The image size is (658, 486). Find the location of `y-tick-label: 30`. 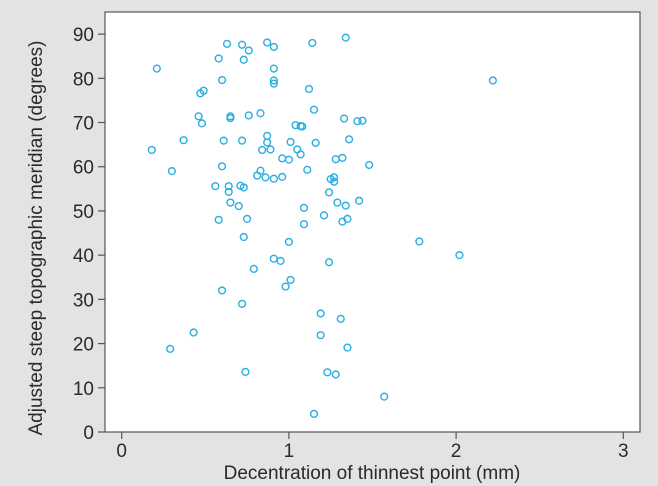

y-tick-label: 30 is located at coordinates (83, 300).